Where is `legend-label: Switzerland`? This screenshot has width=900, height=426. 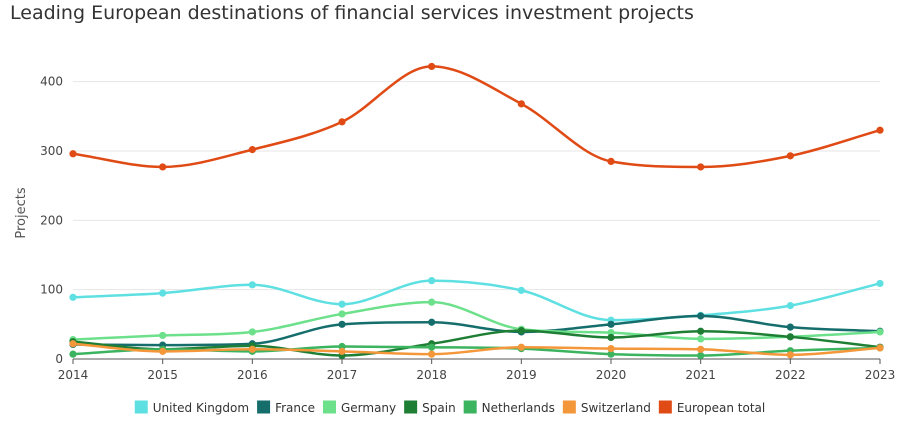 legend-label: Switzerland is located at coordinates (616, 408).